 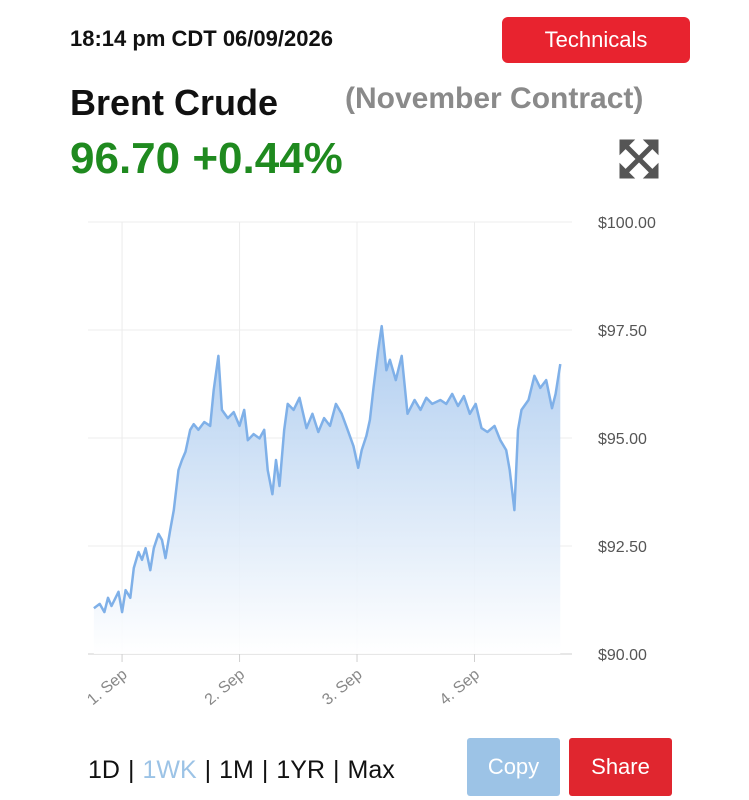 I want to click on price-line: 96.70 +0.44%, so click(x=206, y=159).